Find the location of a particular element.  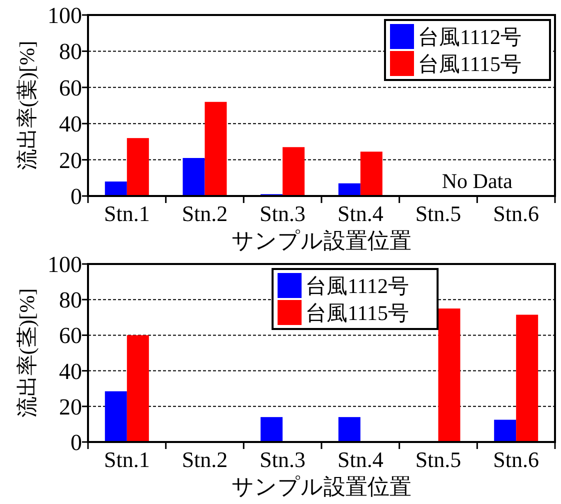

y-axis-title: 流出率(葉)[%] is located at coordinates (27, 105).